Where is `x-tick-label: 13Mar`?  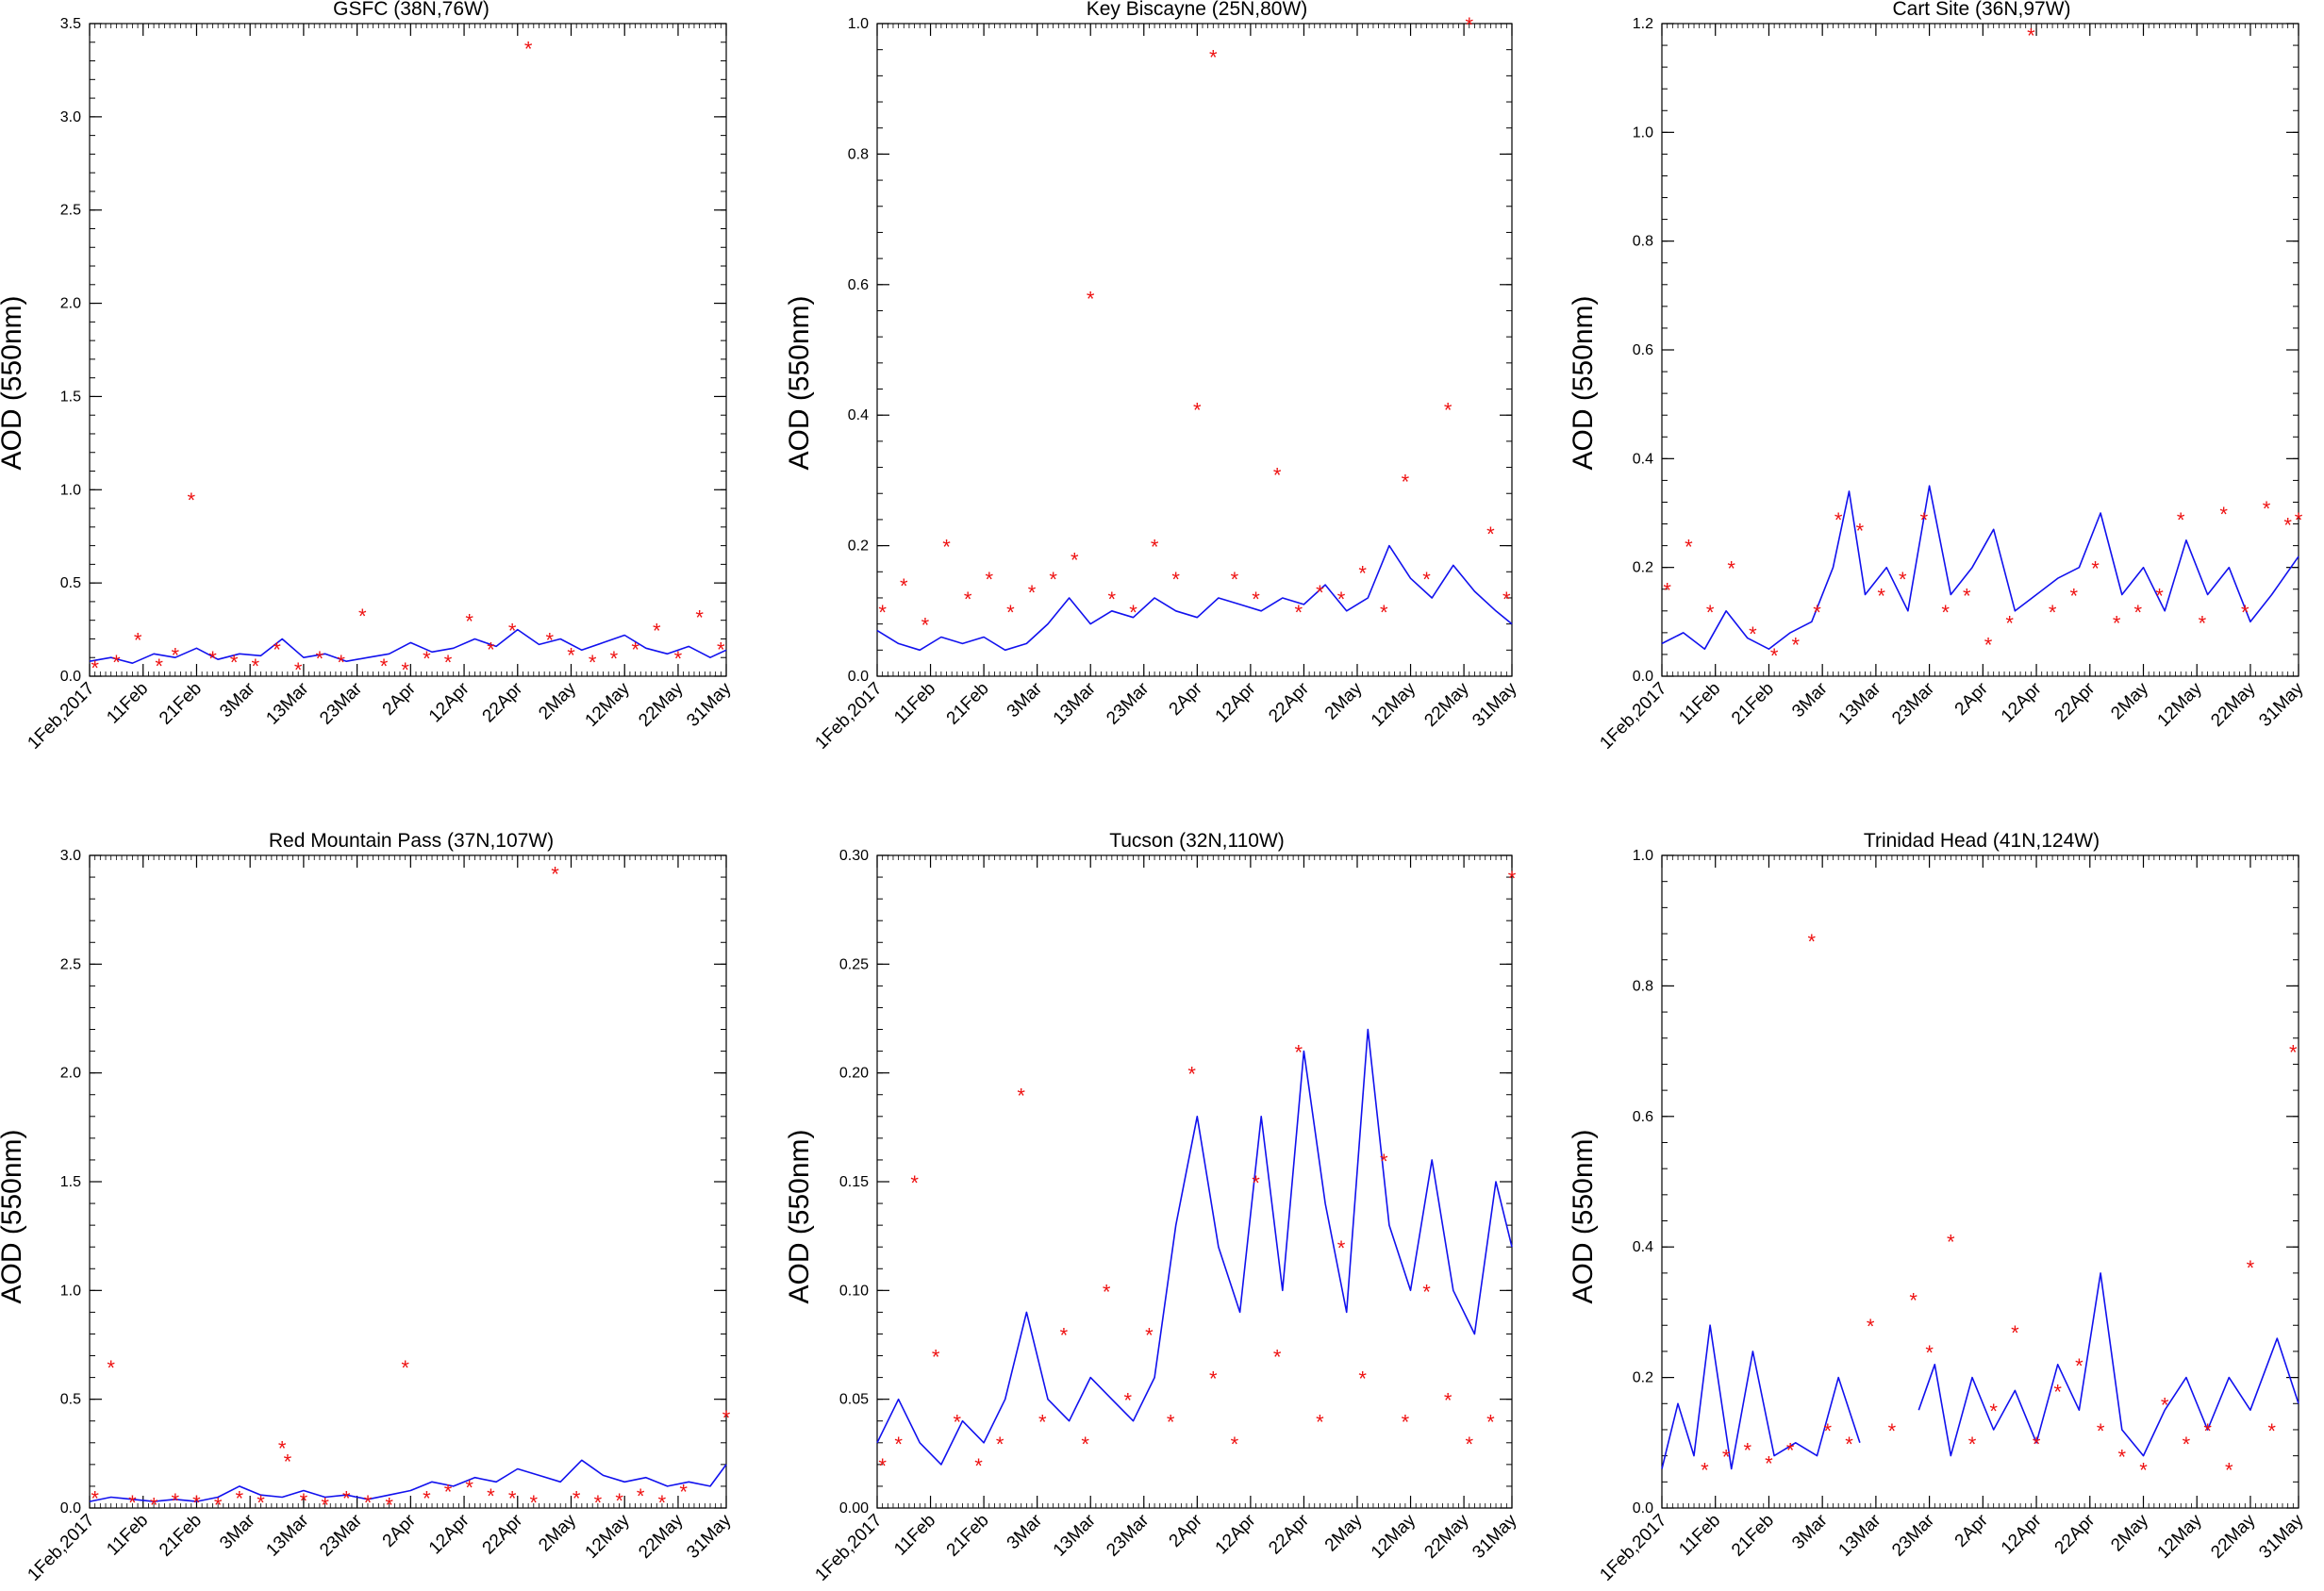 x-tick-label: 13Mar is located at coordinates (1859, 1535).